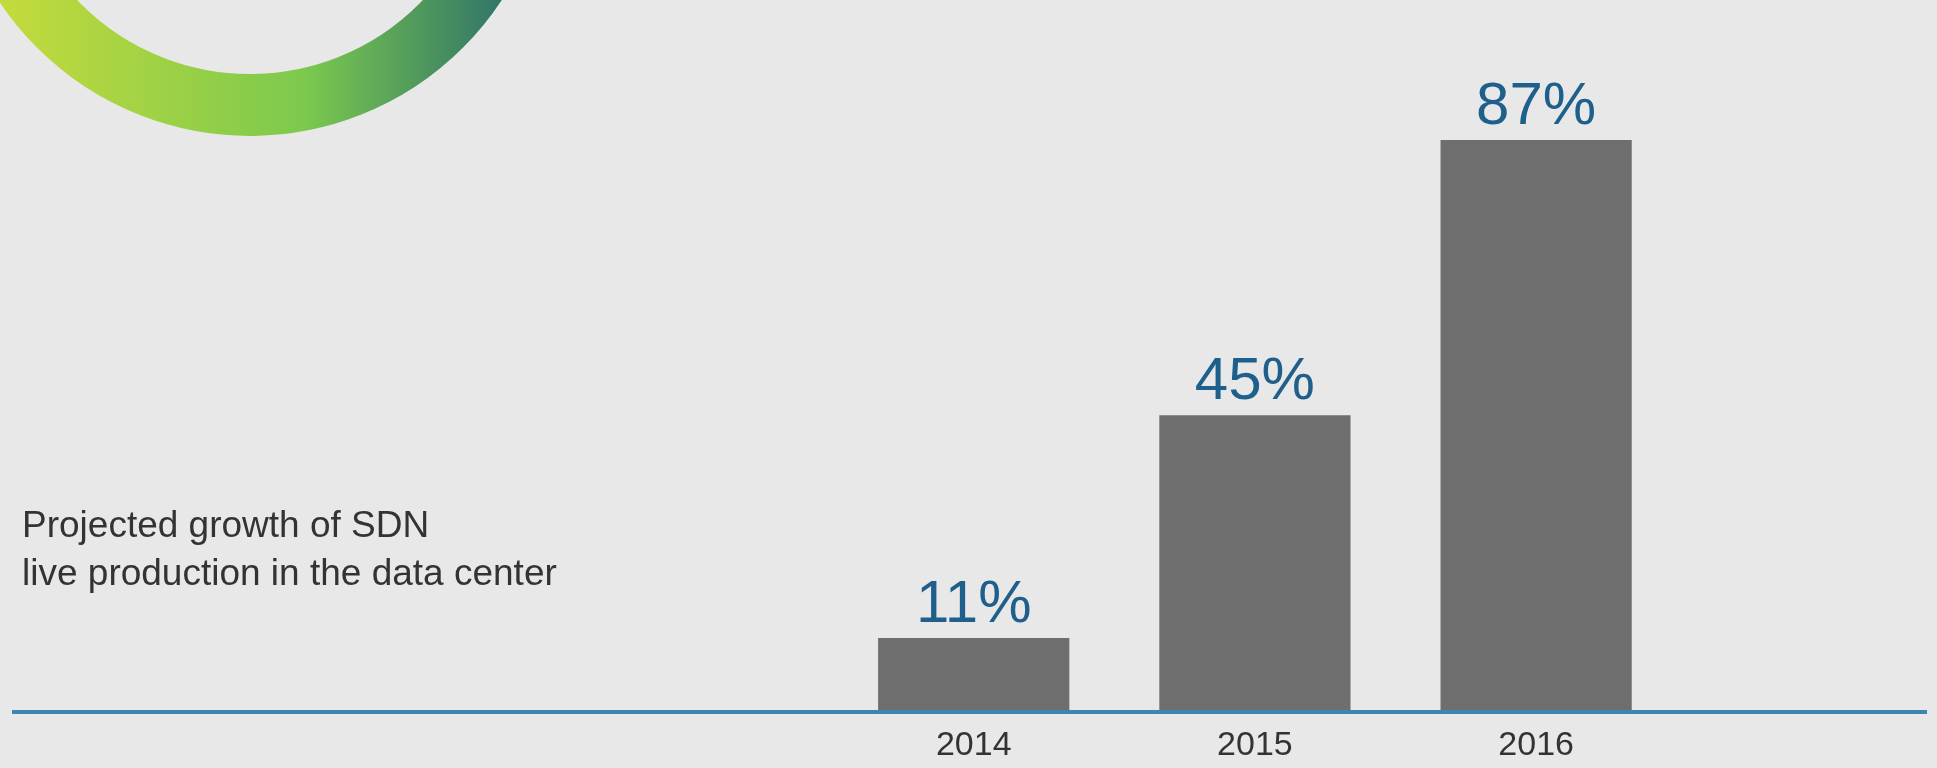 The height and width of the screenshot is (768, 1937). What do you see at coordinates (1536, 103) in the screenshot?
I see `data-label: 87%` at bounding box center [1536, 103].